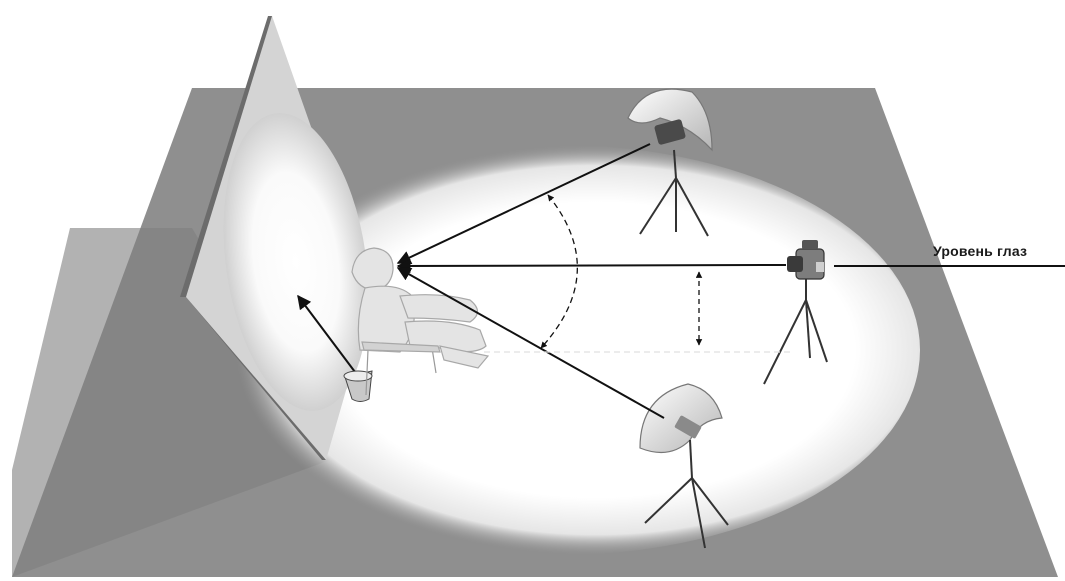 The width and height of the screenshot is (1065, 581). Describe the element at coordinates (276, 238) in the screenshot. I see `backdrop-panel` at that location.